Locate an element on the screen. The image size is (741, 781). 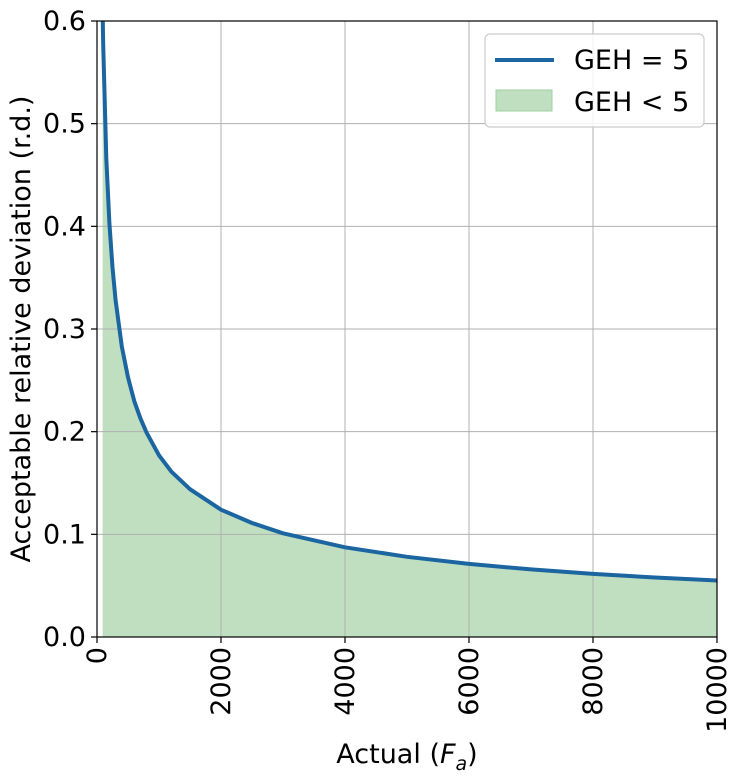
y-tick-label: 0.5 is located at coordinates (64, 124).